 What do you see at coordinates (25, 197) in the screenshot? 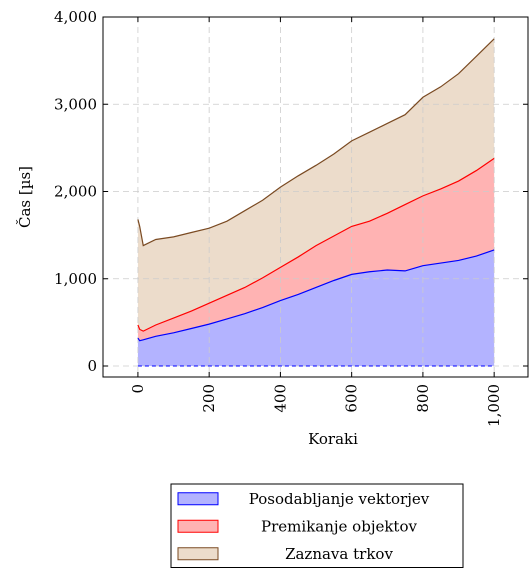
I see `y-axis-label: Čas [µs]` at bounding box center [25, 197].